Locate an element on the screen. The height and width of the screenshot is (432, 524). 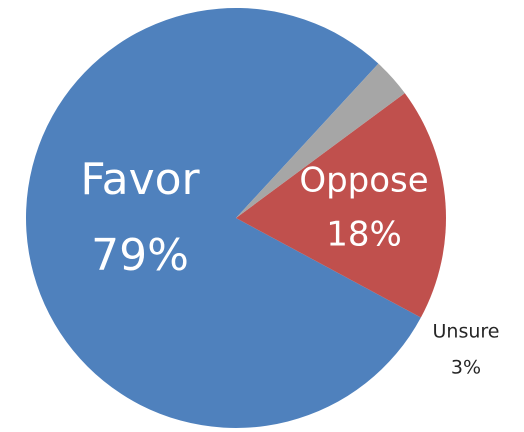
slice-value-label-unsure: 3% is located at coordinates (466, 368).